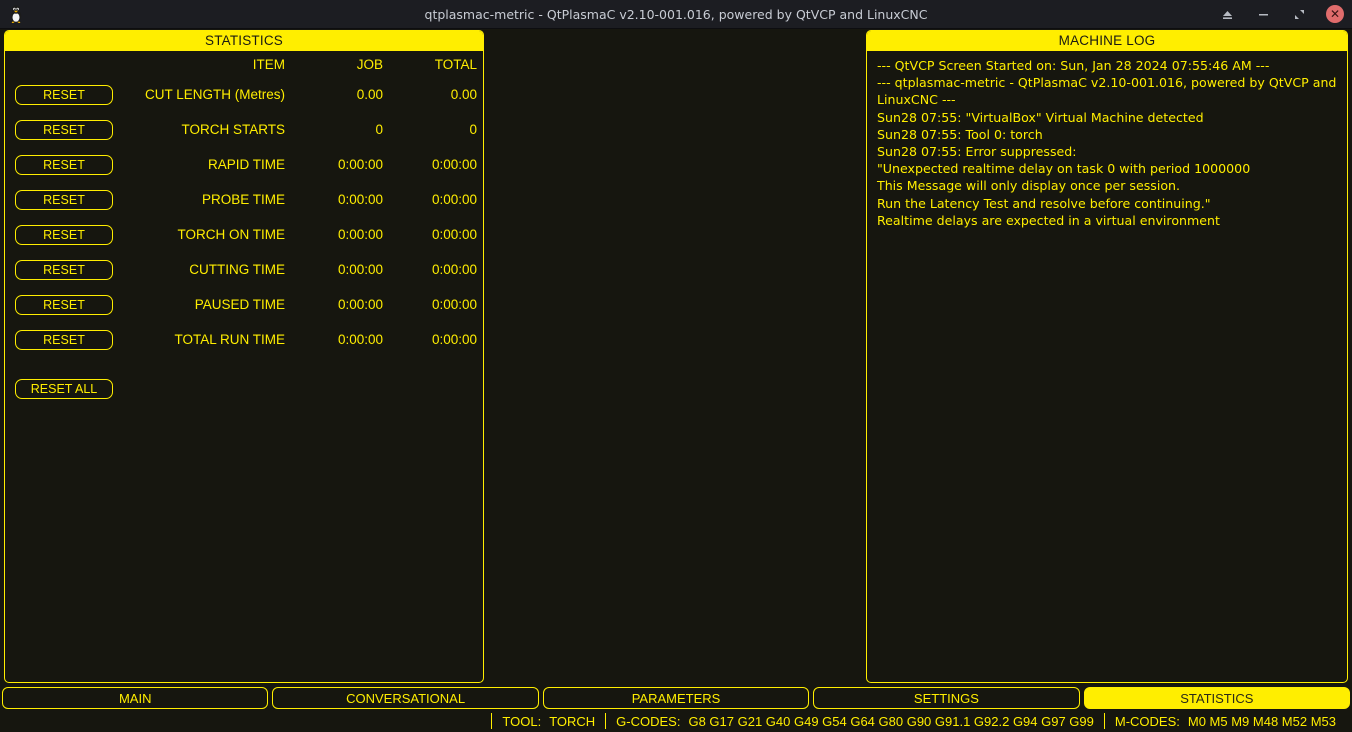  What do you see at coordinates (1261, 721) in the screenshot?
I see `status-mcodes-value: M0 M5 M9 M48 M52 M53` at bounding box center [1261, 721].